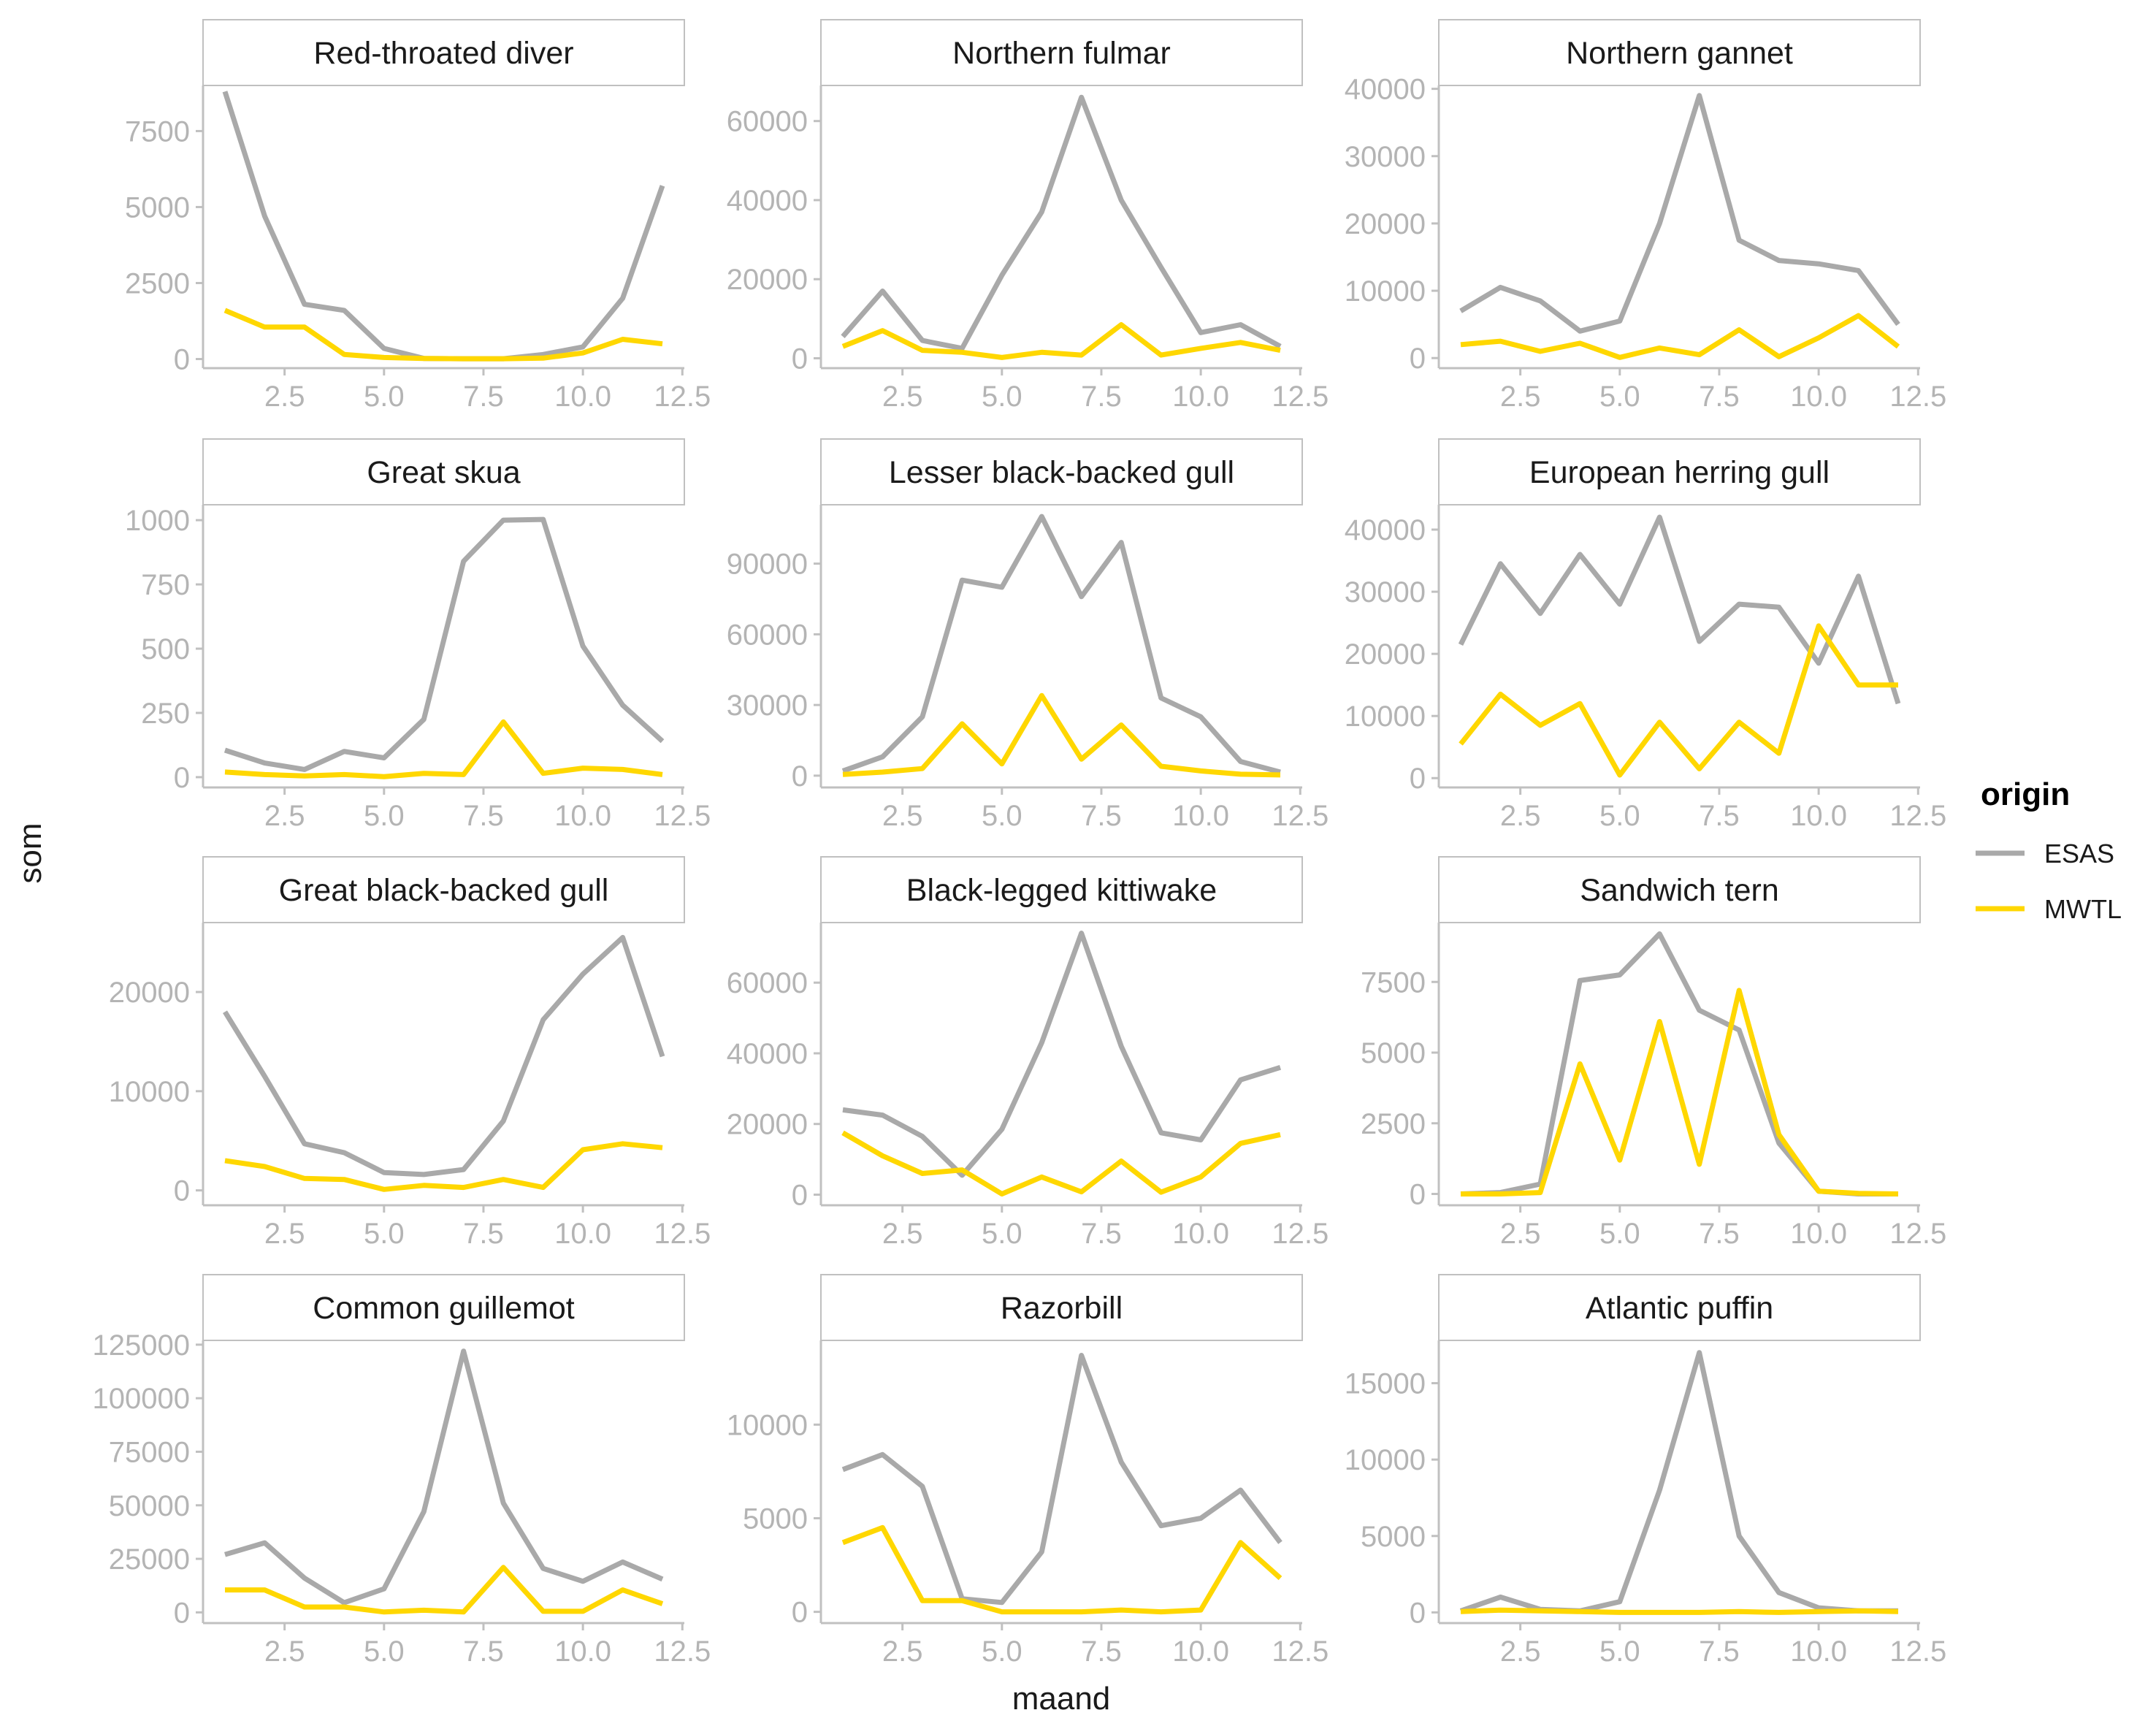 This screenshot has width=2156, height=1729. Describe the element at coordinates (683, 397) in the screenshot. I see `panel-1-x-tick-label: 12.5` at that location.